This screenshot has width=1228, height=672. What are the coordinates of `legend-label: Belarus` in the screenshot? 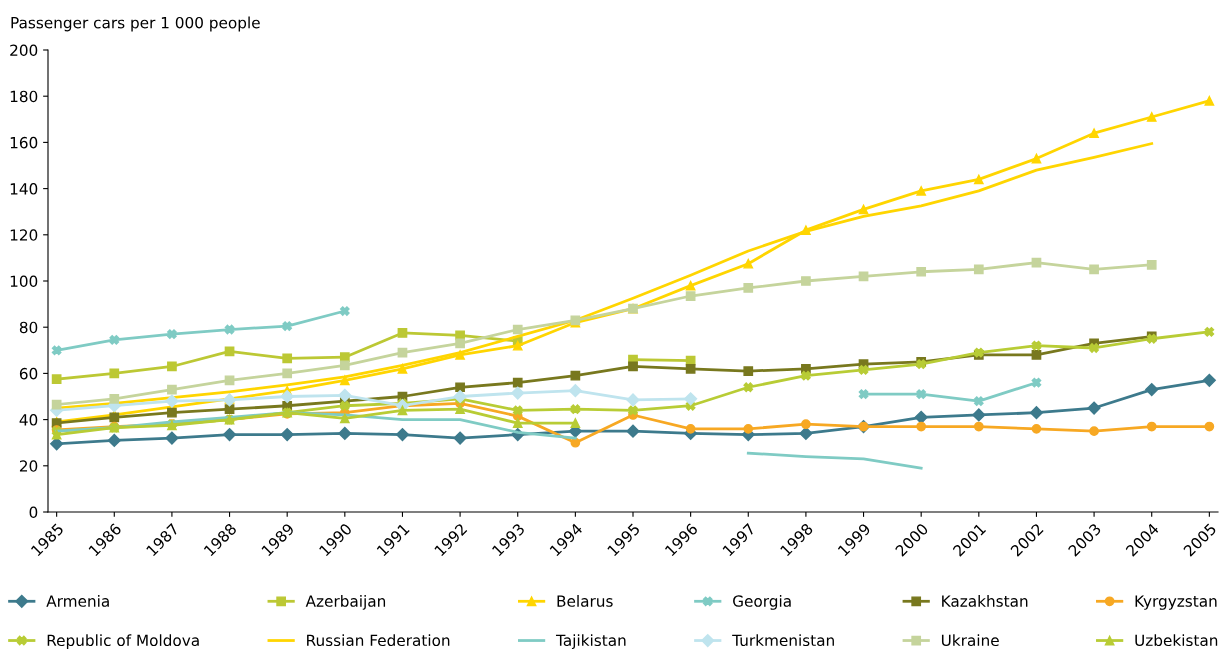 It's located at (585, 601).